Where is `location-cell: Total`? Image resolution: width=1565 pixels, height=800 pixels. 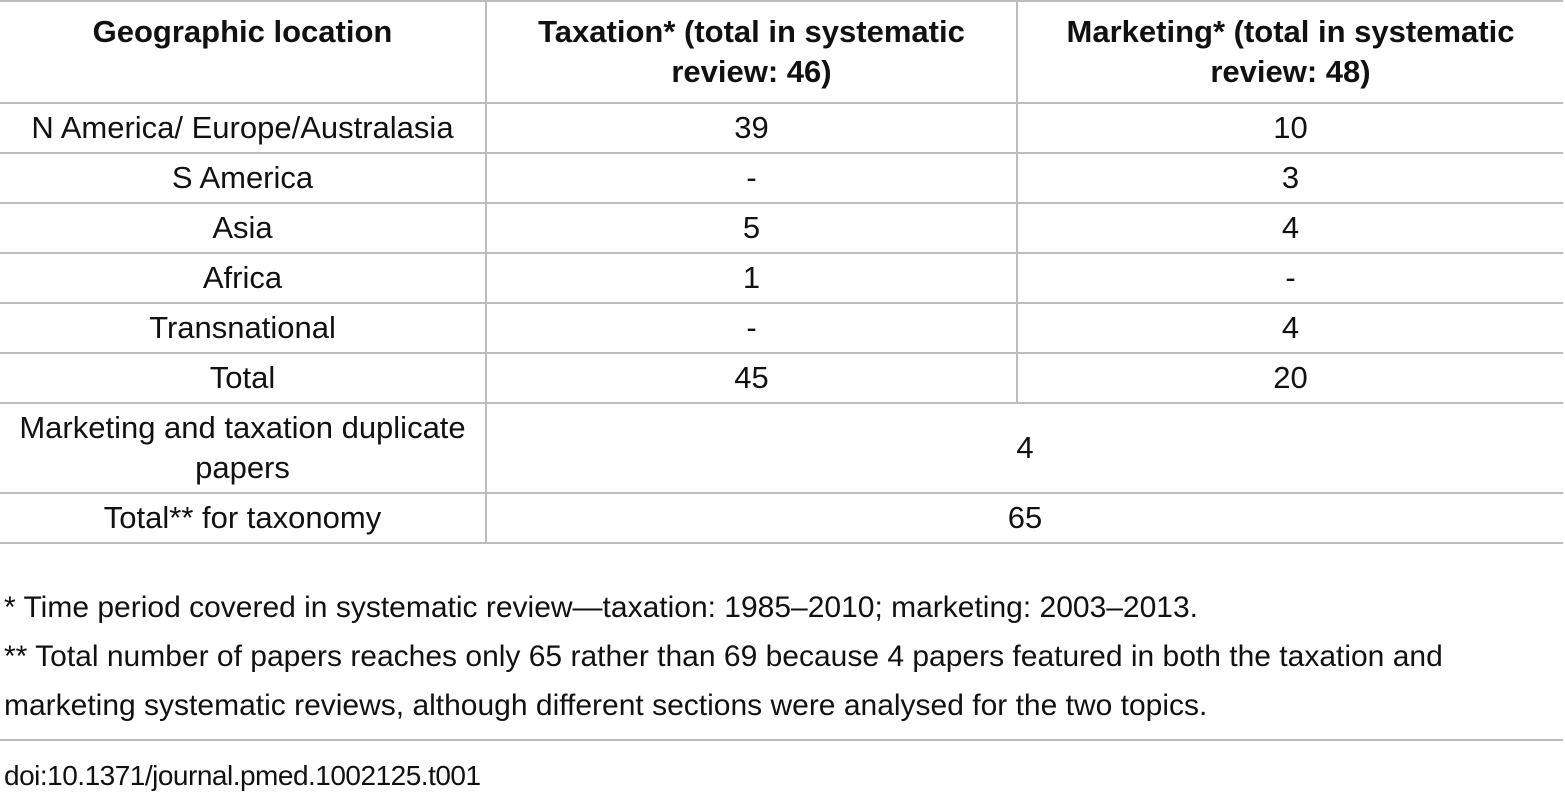 location-cell: Total is located at coordinates (243, 378).